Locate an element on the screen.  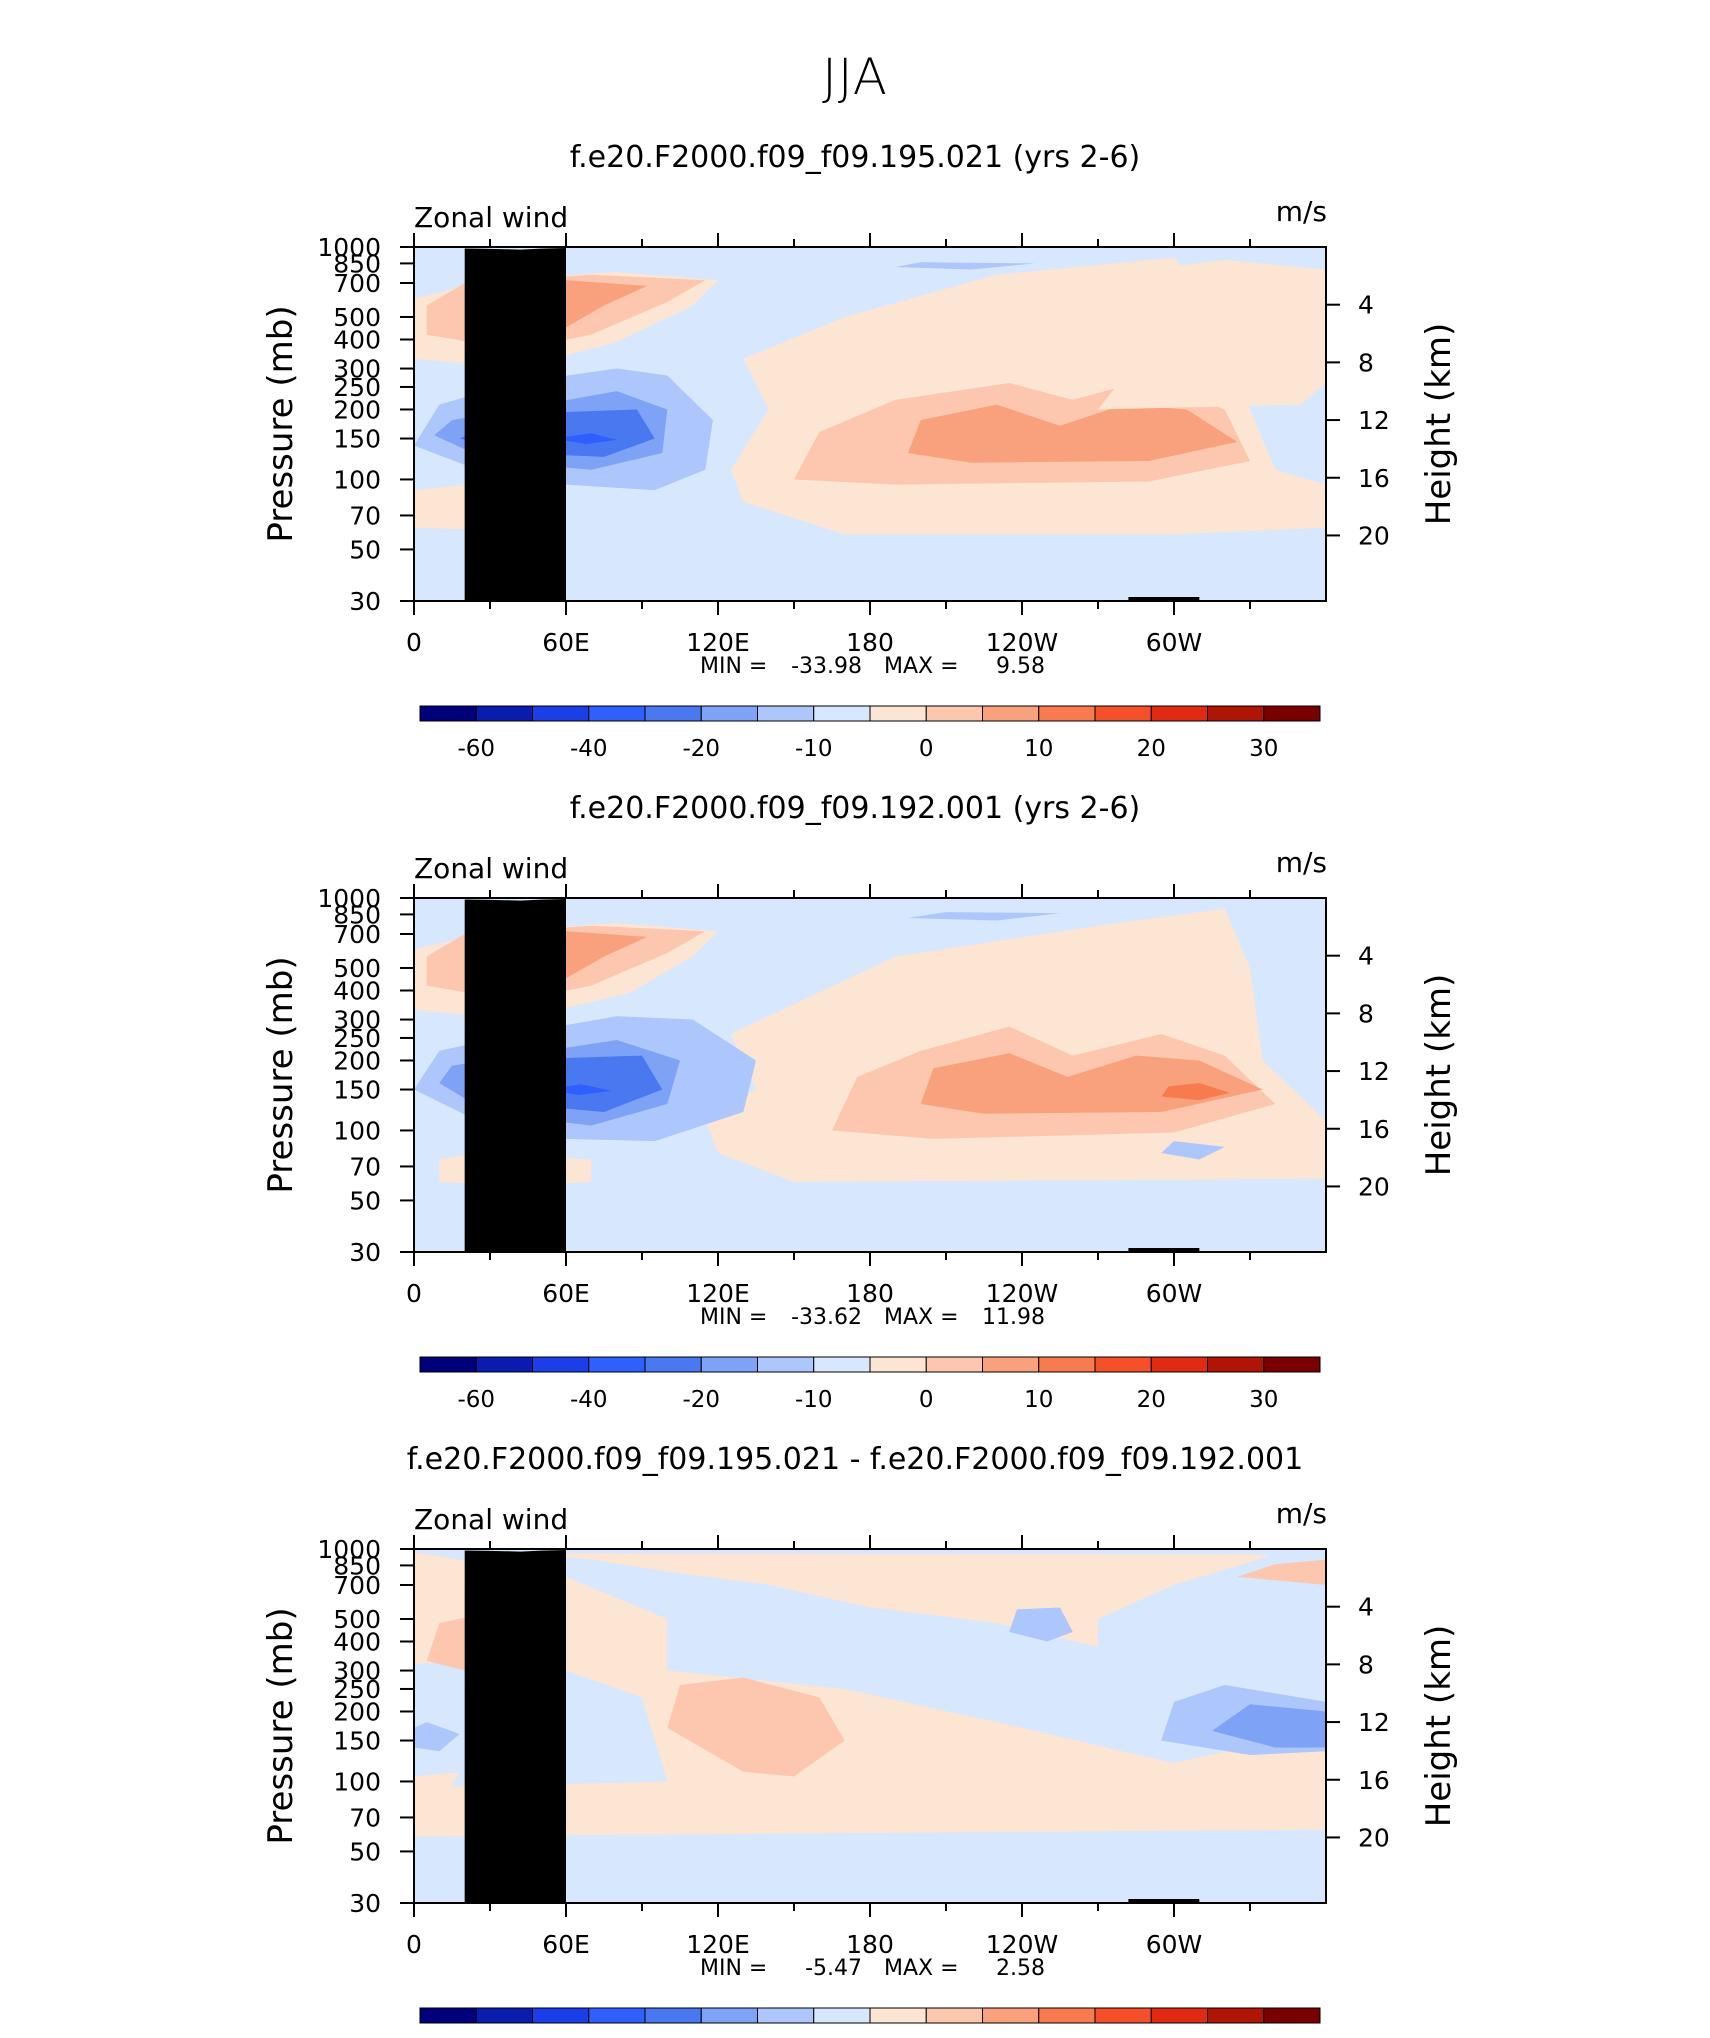
min-label: MIN = is located at coordinates (733, 1968).